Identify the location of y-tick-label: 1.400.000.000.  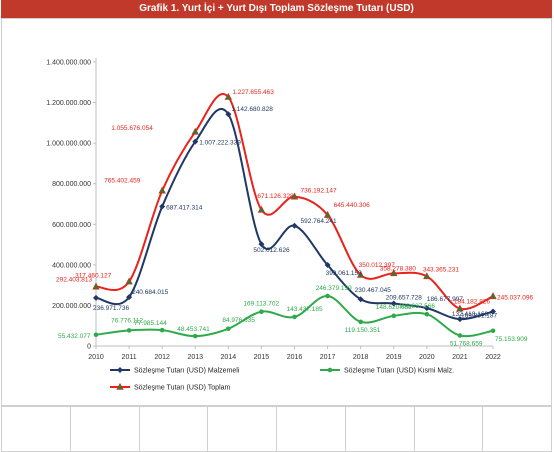
(68, 63).